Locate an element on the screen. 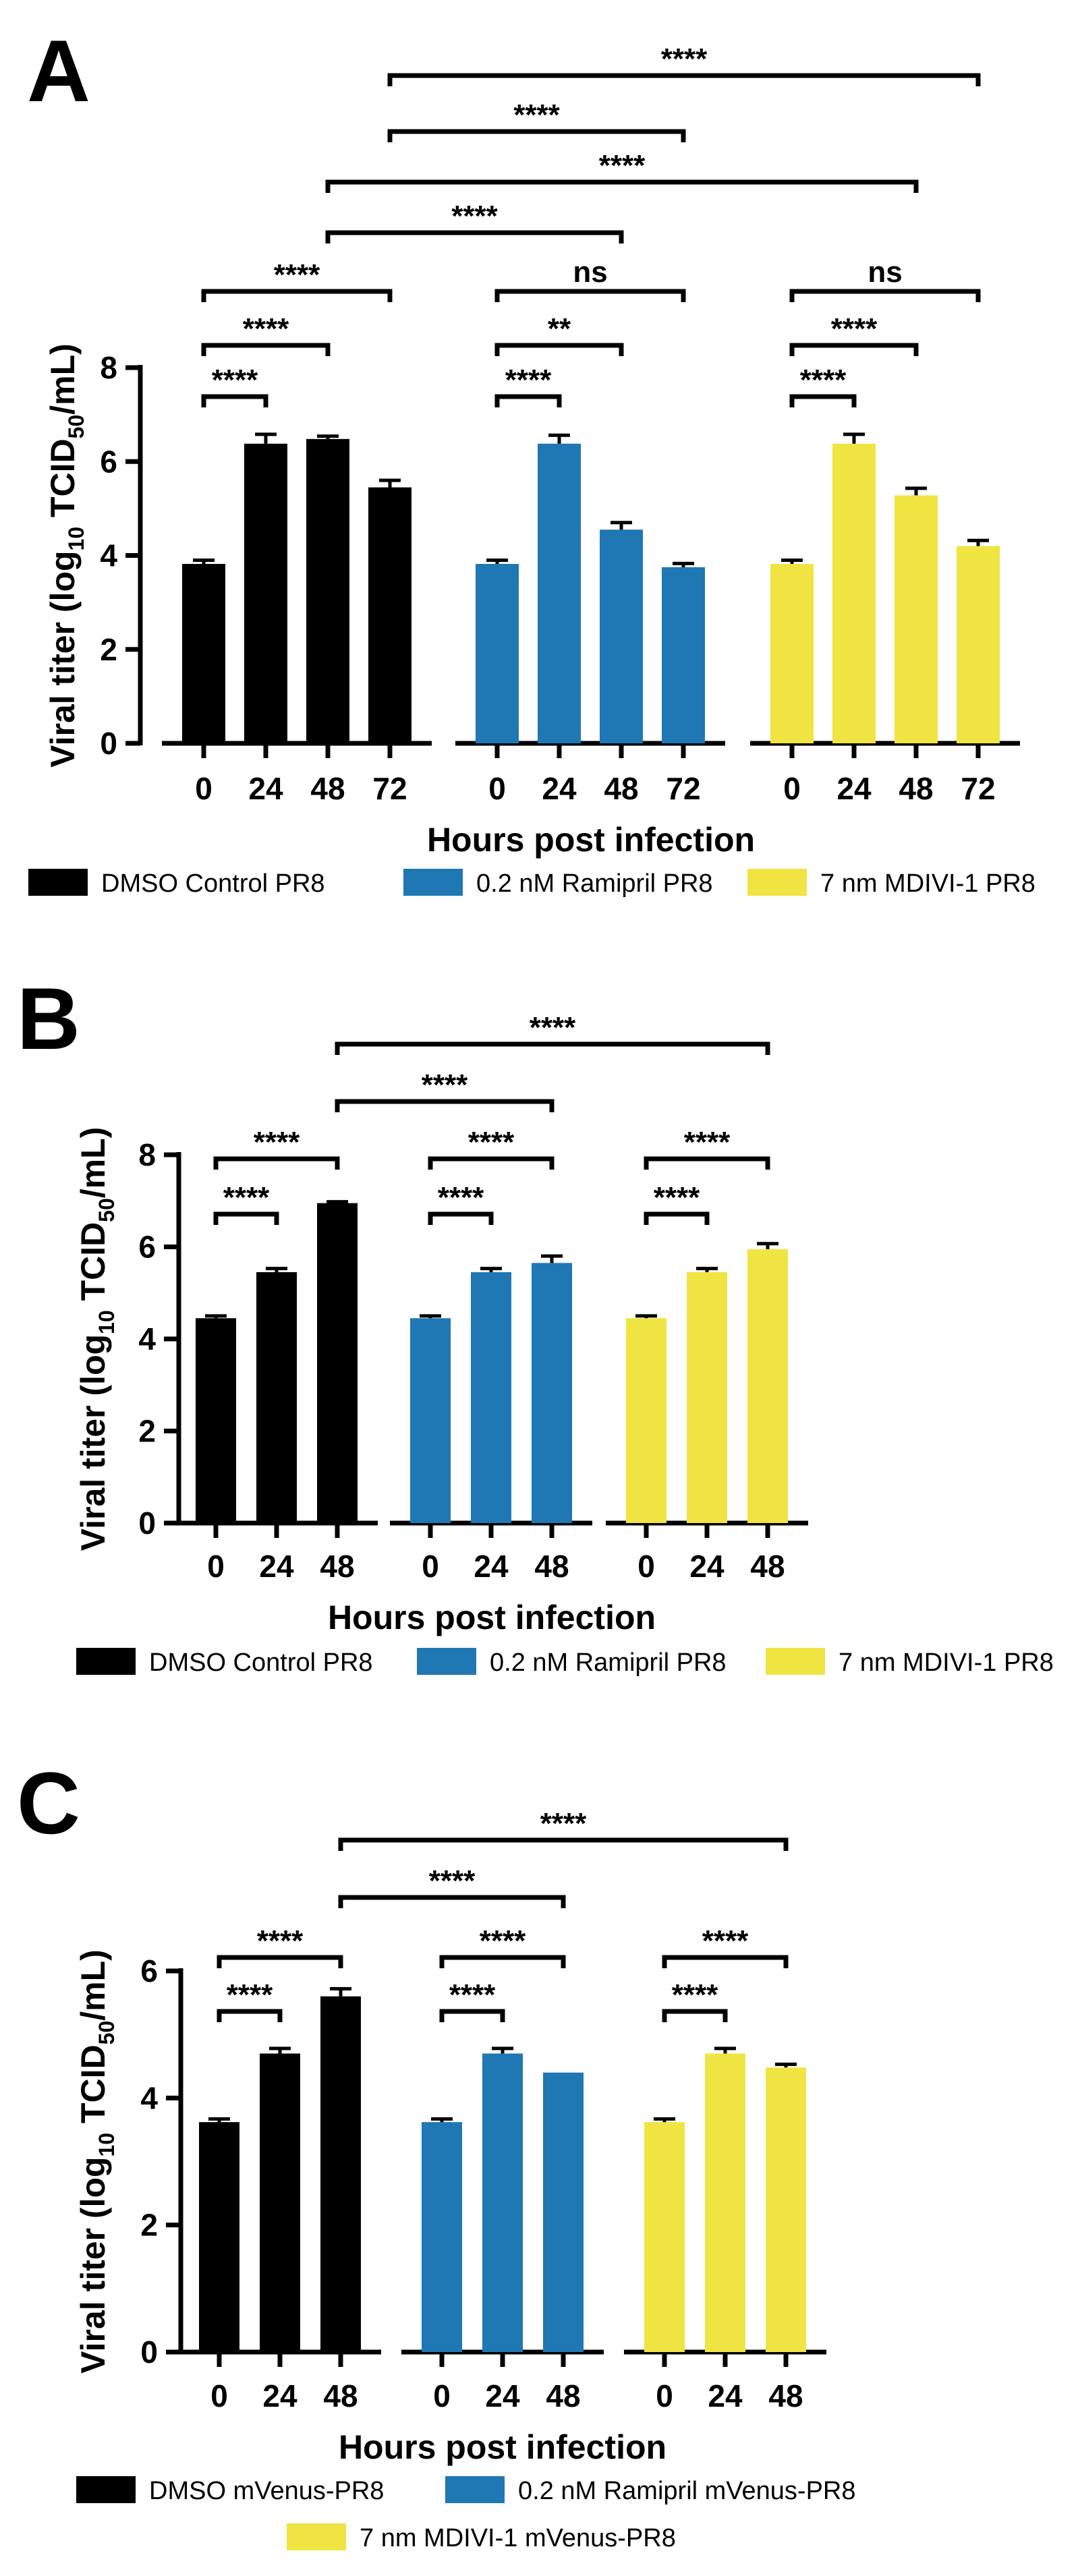 The height and width of the screenshot is (2576, 1078). legend-label: 7 nm MDIVI-1 PR8 is located at coordinates (928, 883).